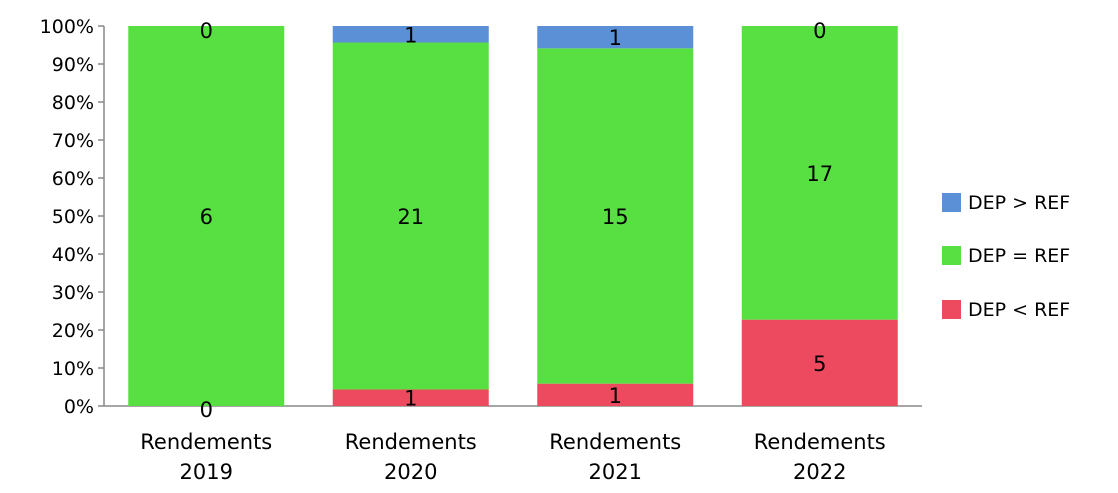 This screenshot has height=493, width=1118. What do you see at coordinates (1019, 203) in the screenshot?
I see `legend-label: DEP > REF` at bounding box center [1019, 203].